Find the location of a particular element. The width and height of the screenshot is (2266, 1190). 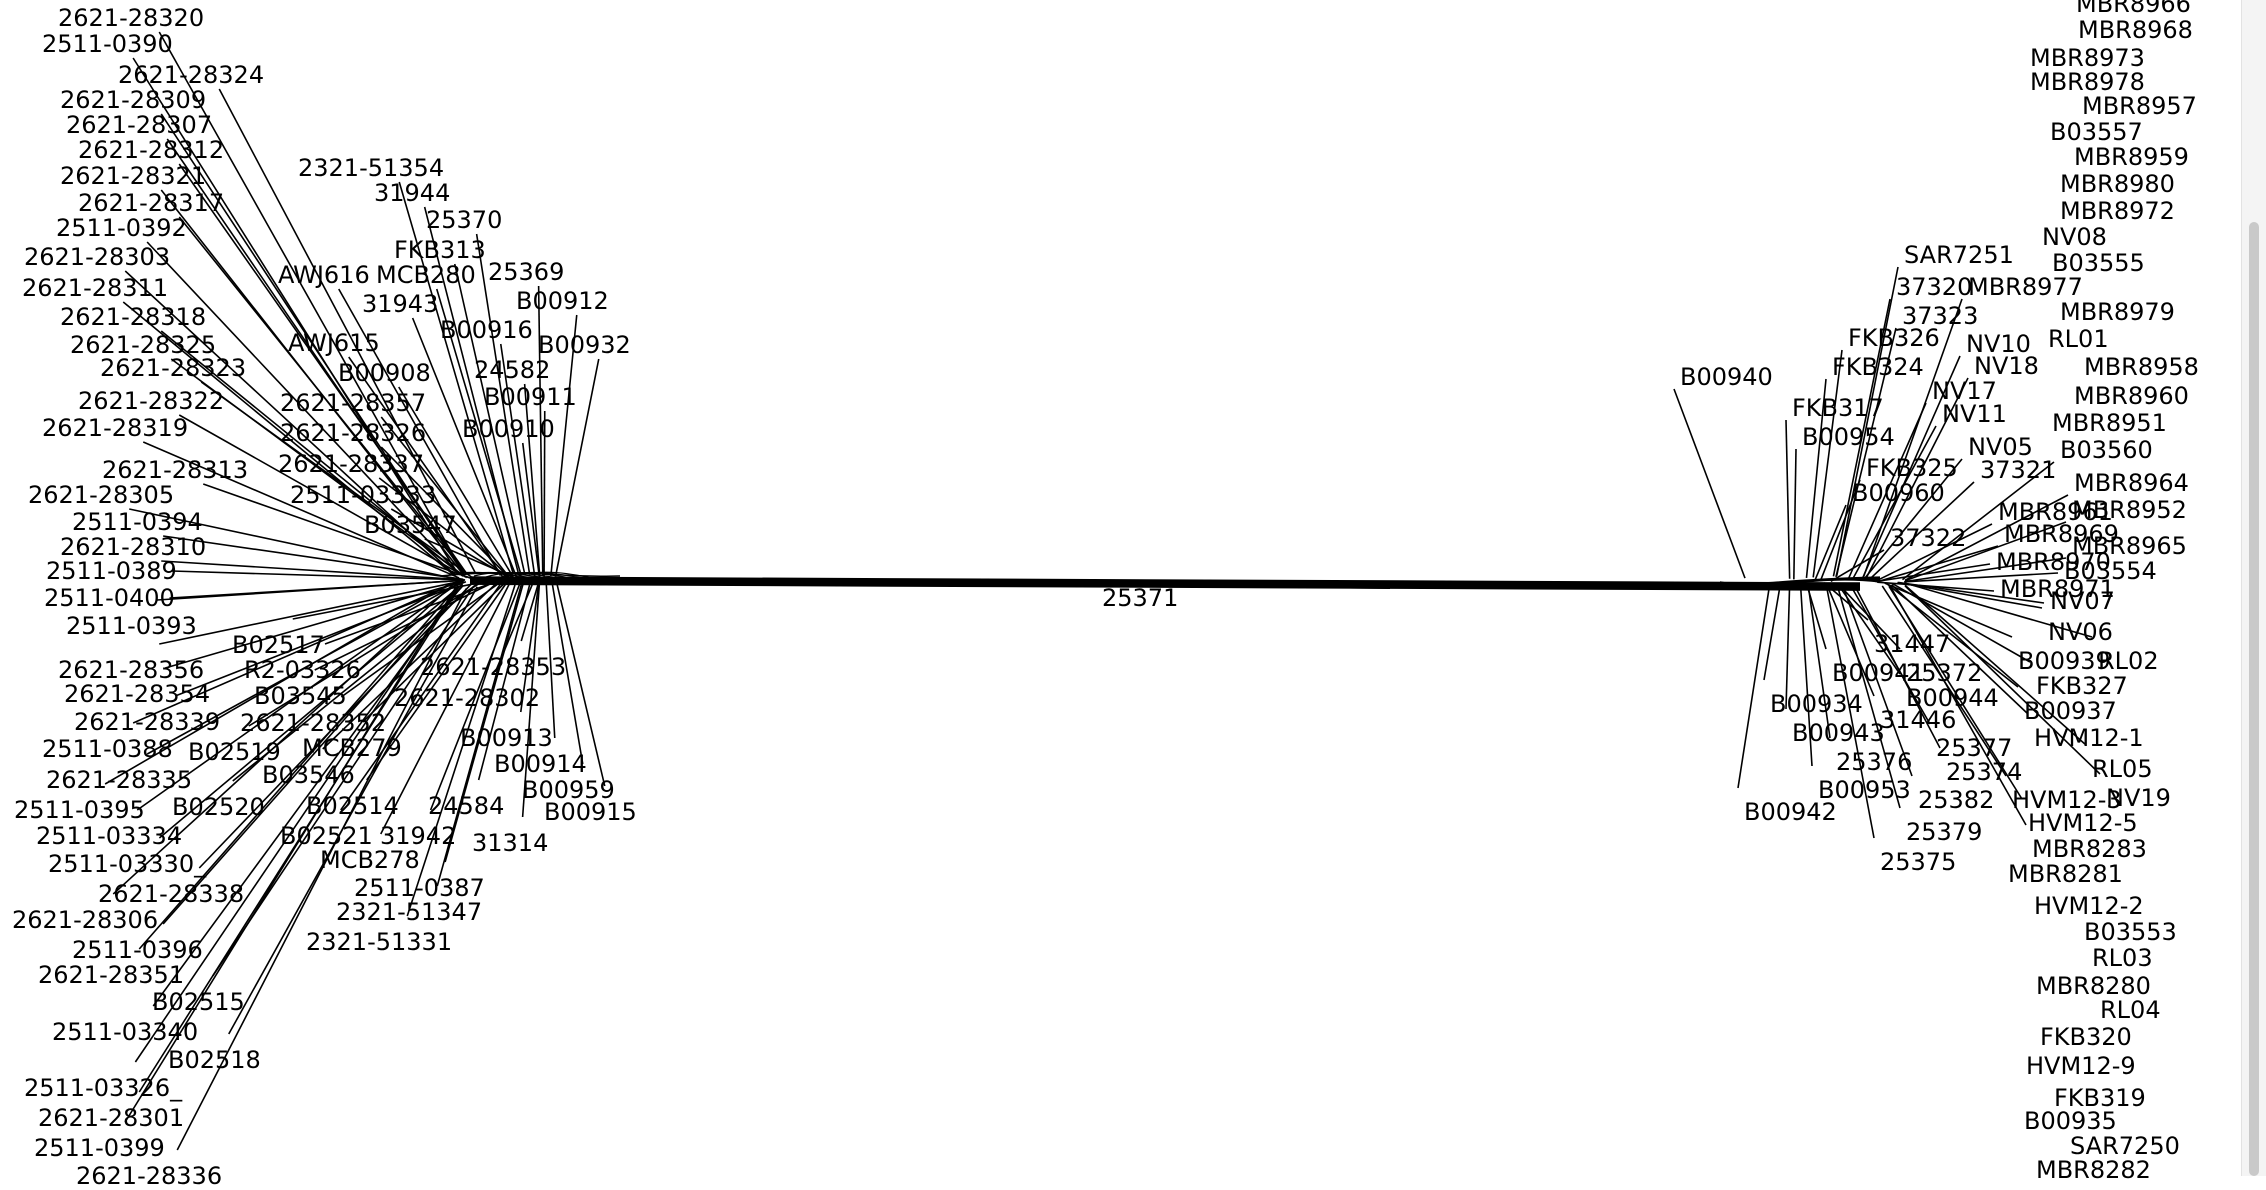

left-taxon-label: AWJ615 is located at coordinates (334, 343).